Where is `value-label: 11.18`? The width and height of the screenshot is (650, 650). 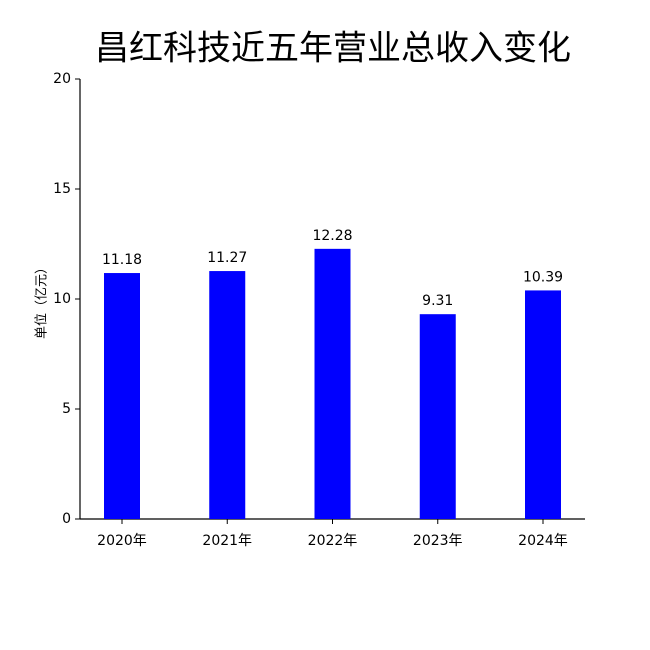
value-label: 11.18 is located at coordinates (122, 260).